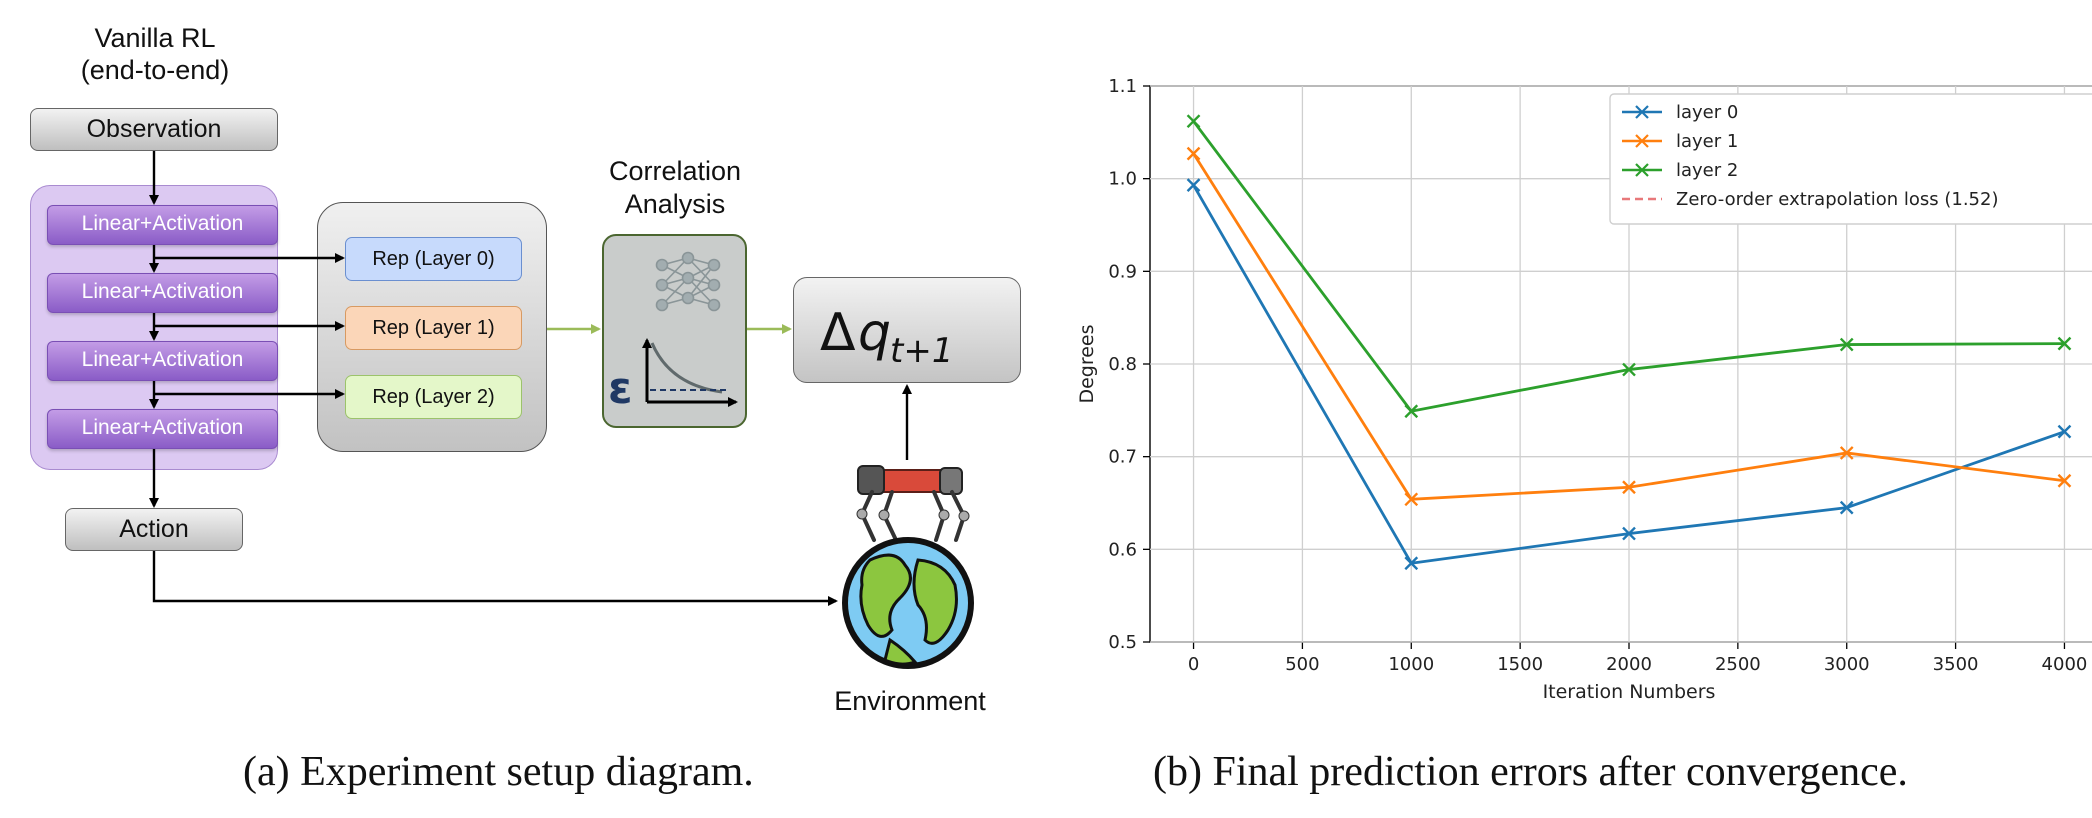  Describe the element at coordinates (1629, 664) in the screenshot. I see `x-tick-label: 2000` at that location.